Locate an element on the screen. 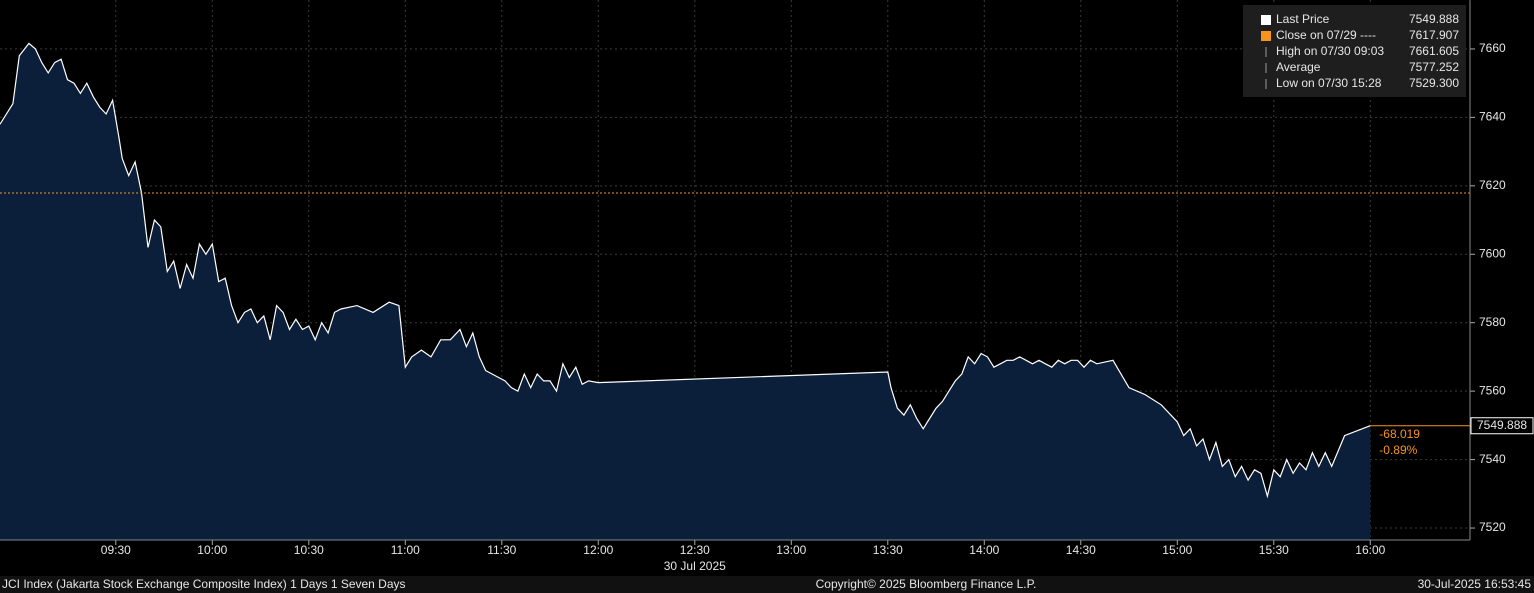  legend-label: Average is located at coordinates (1298, 67).